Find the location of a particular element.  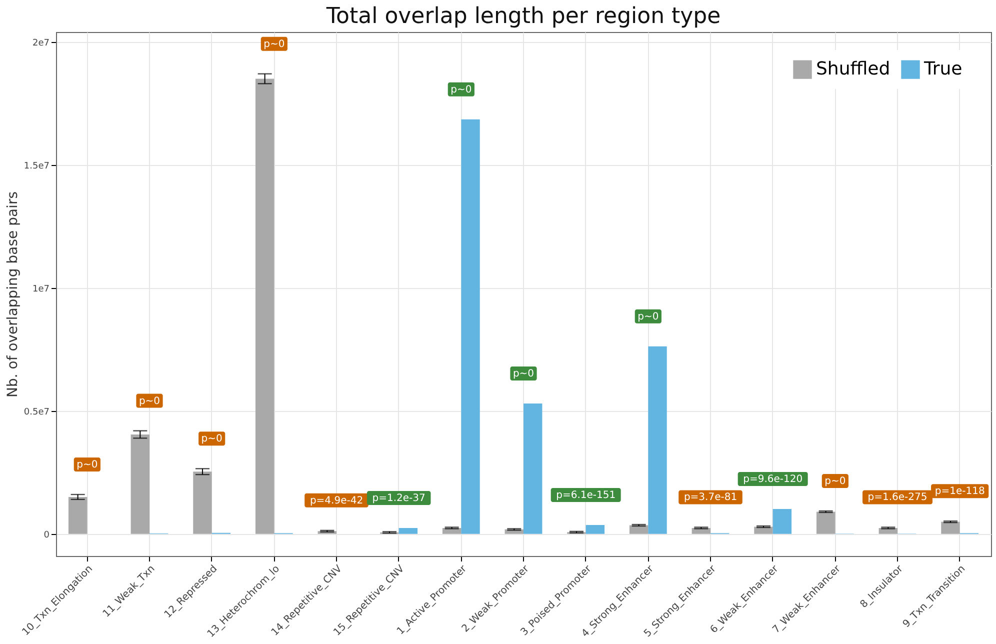

annotation: p=4.9e-42 is located at coordinates (337, 500).